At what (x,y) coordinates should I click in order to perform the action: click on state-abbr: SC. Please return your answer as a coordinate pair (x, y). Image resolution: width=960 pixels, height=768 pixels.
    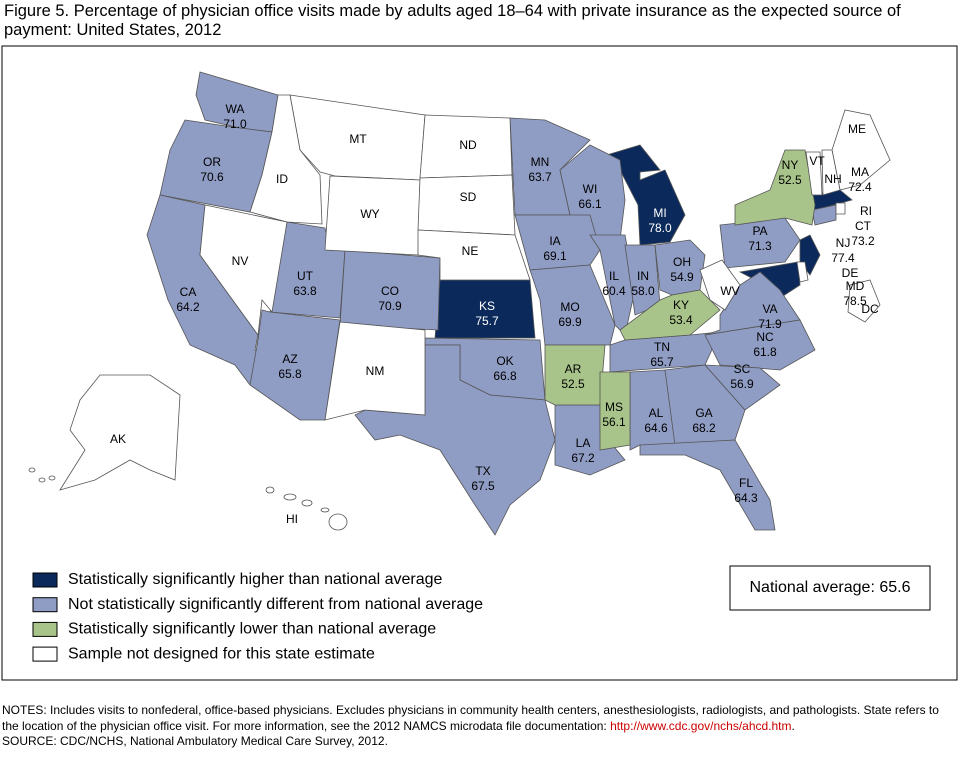
    Looking at the image, I should click on (742, 369).